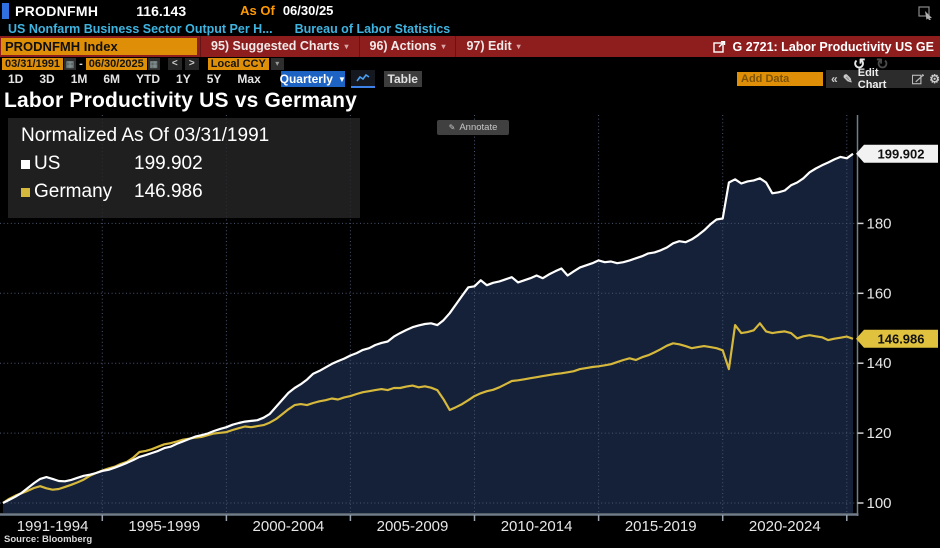 Image resolution: width=940 pixels, height=548 pixels. I want to click on last-value: 116.143, so click(161, 10).